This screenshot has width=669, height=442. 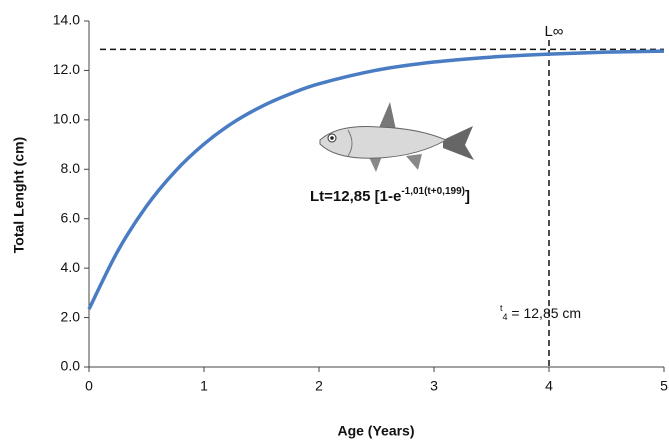 What do you see at coordinates (71, 316) in the screenshot?
I see `y-tick-label: 2.0` at bounding box center [71, 316].